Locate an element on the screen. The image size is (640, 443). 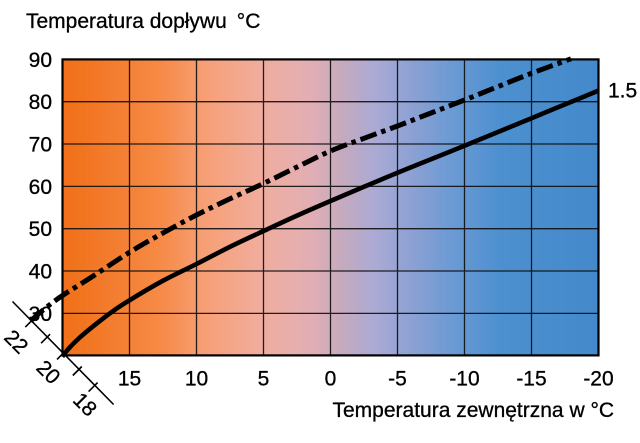
svg-text: -20 is located at coordinates (598, 379).